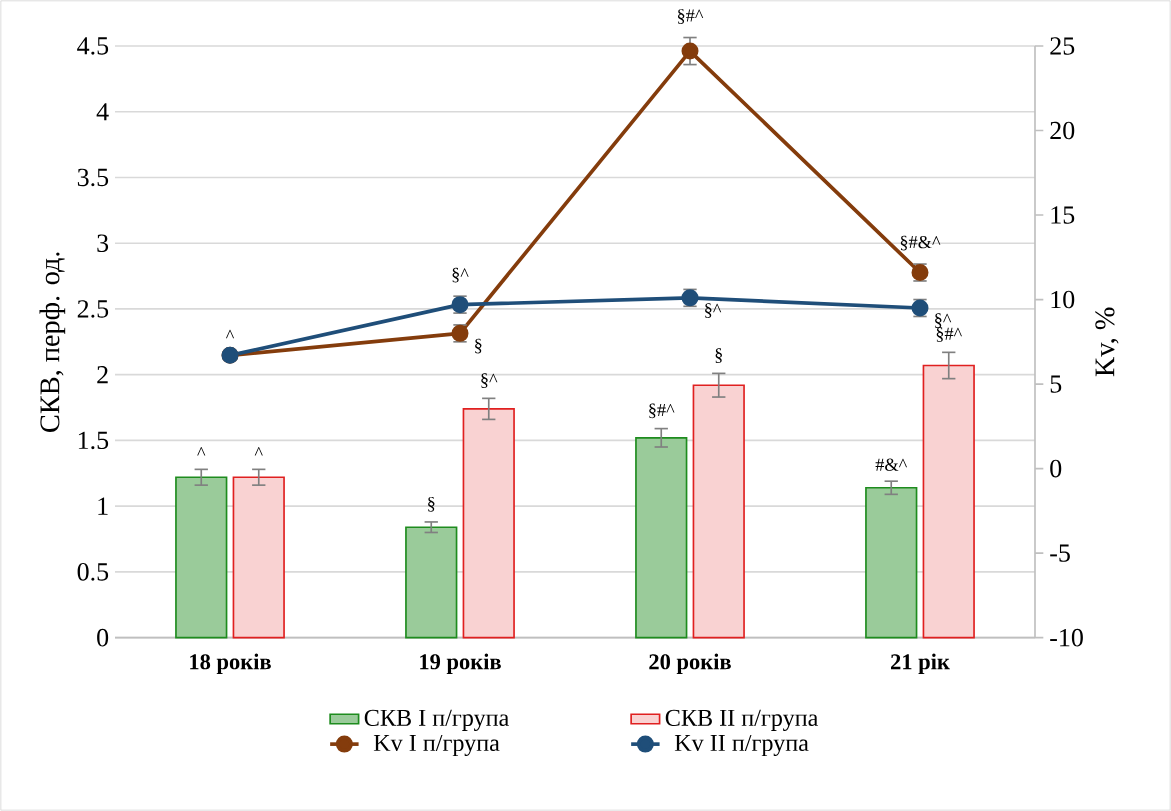  I want to click on y2-axis-title: Kv, %, so click(1107, 342).